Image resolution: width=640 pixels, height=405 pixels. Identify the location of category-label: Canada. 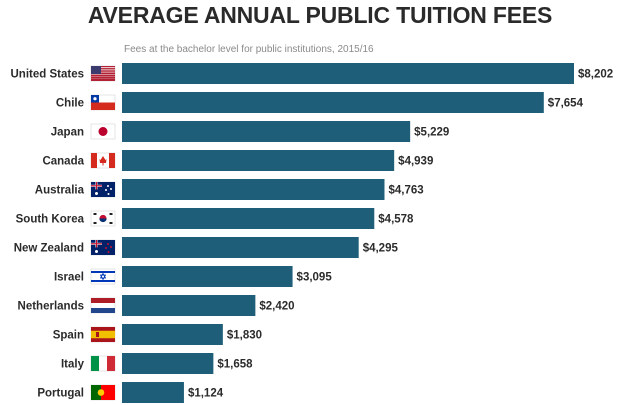
(63, 162).